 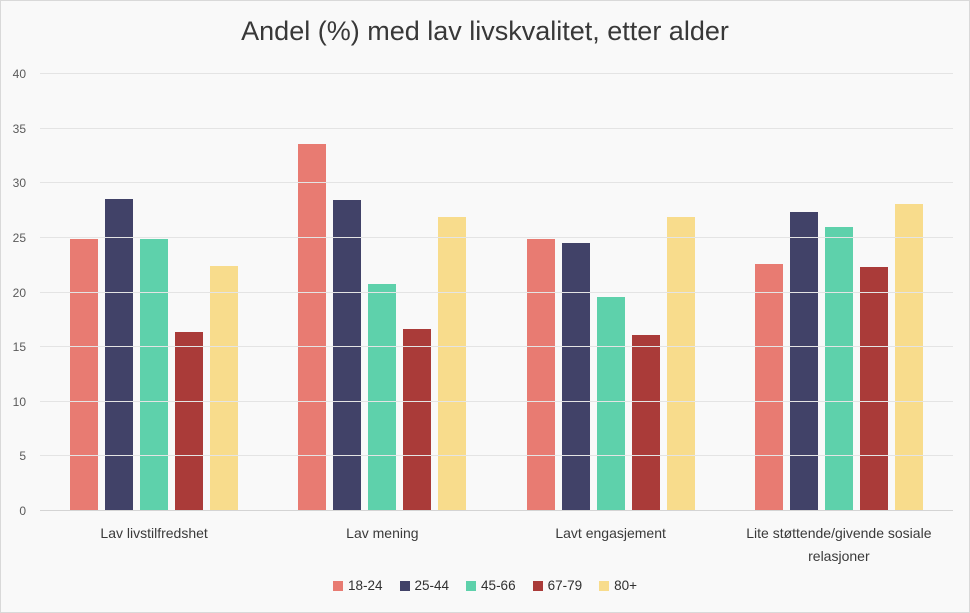 What do you see at coordinates (908, 357) in the screenshot?
I see `bar-80+-4` at bounding box center [908, 357].